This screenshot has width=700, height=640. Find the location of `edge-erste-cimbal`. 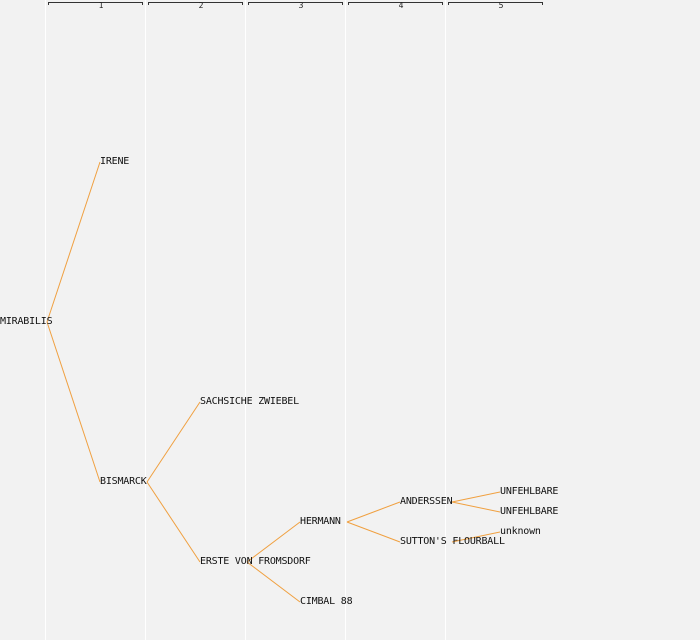

edge-erste-cimbal is located at coordinates (273, 582).